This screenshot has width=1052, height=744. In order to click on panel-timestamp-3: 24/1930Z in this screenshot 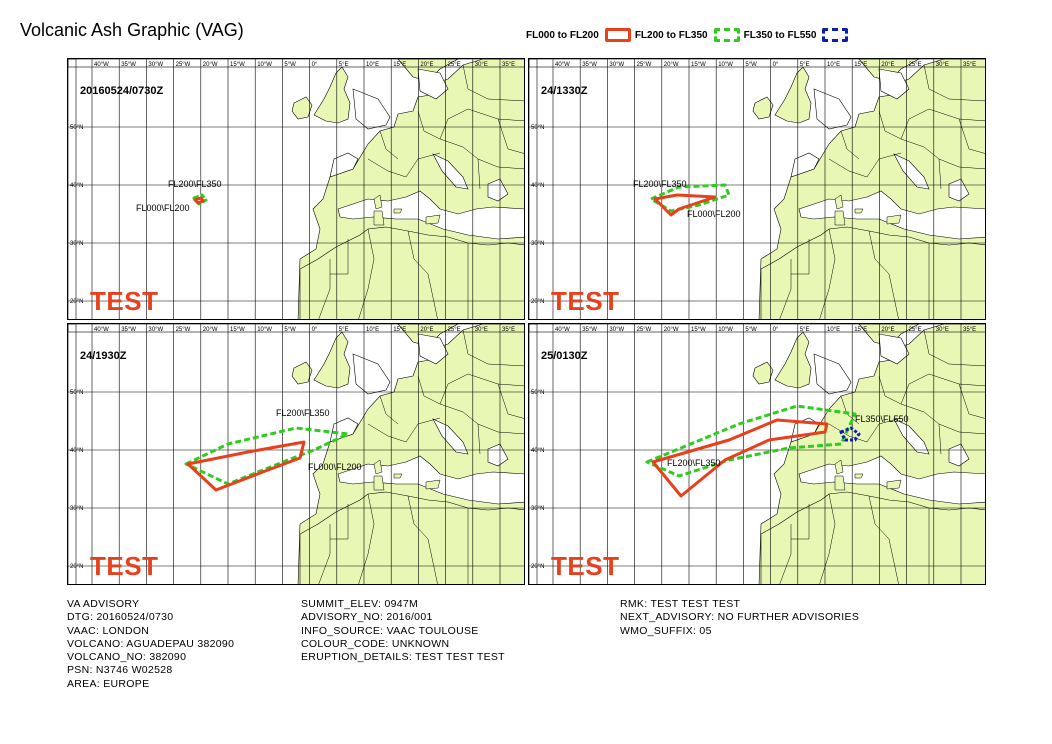, I will do `click(103, 356)`.